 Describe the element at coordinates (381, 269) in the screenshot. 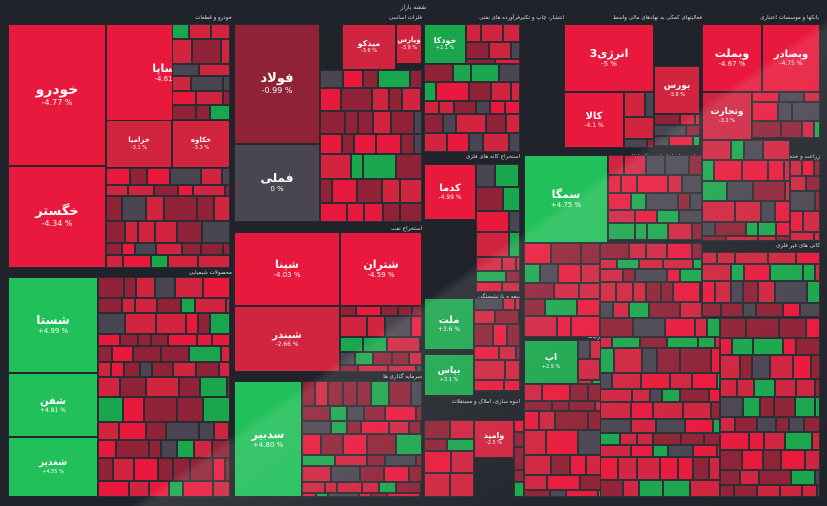

I see `stock-tile: شتران -4.59 %` at that location.